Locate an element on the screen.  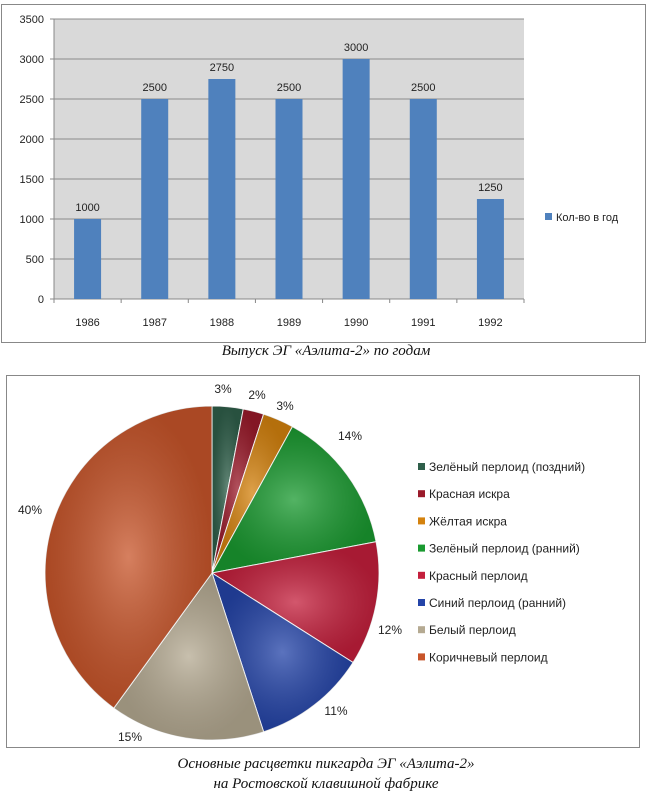
y-tick-label: 1000 is located at coordinates (32, 220).